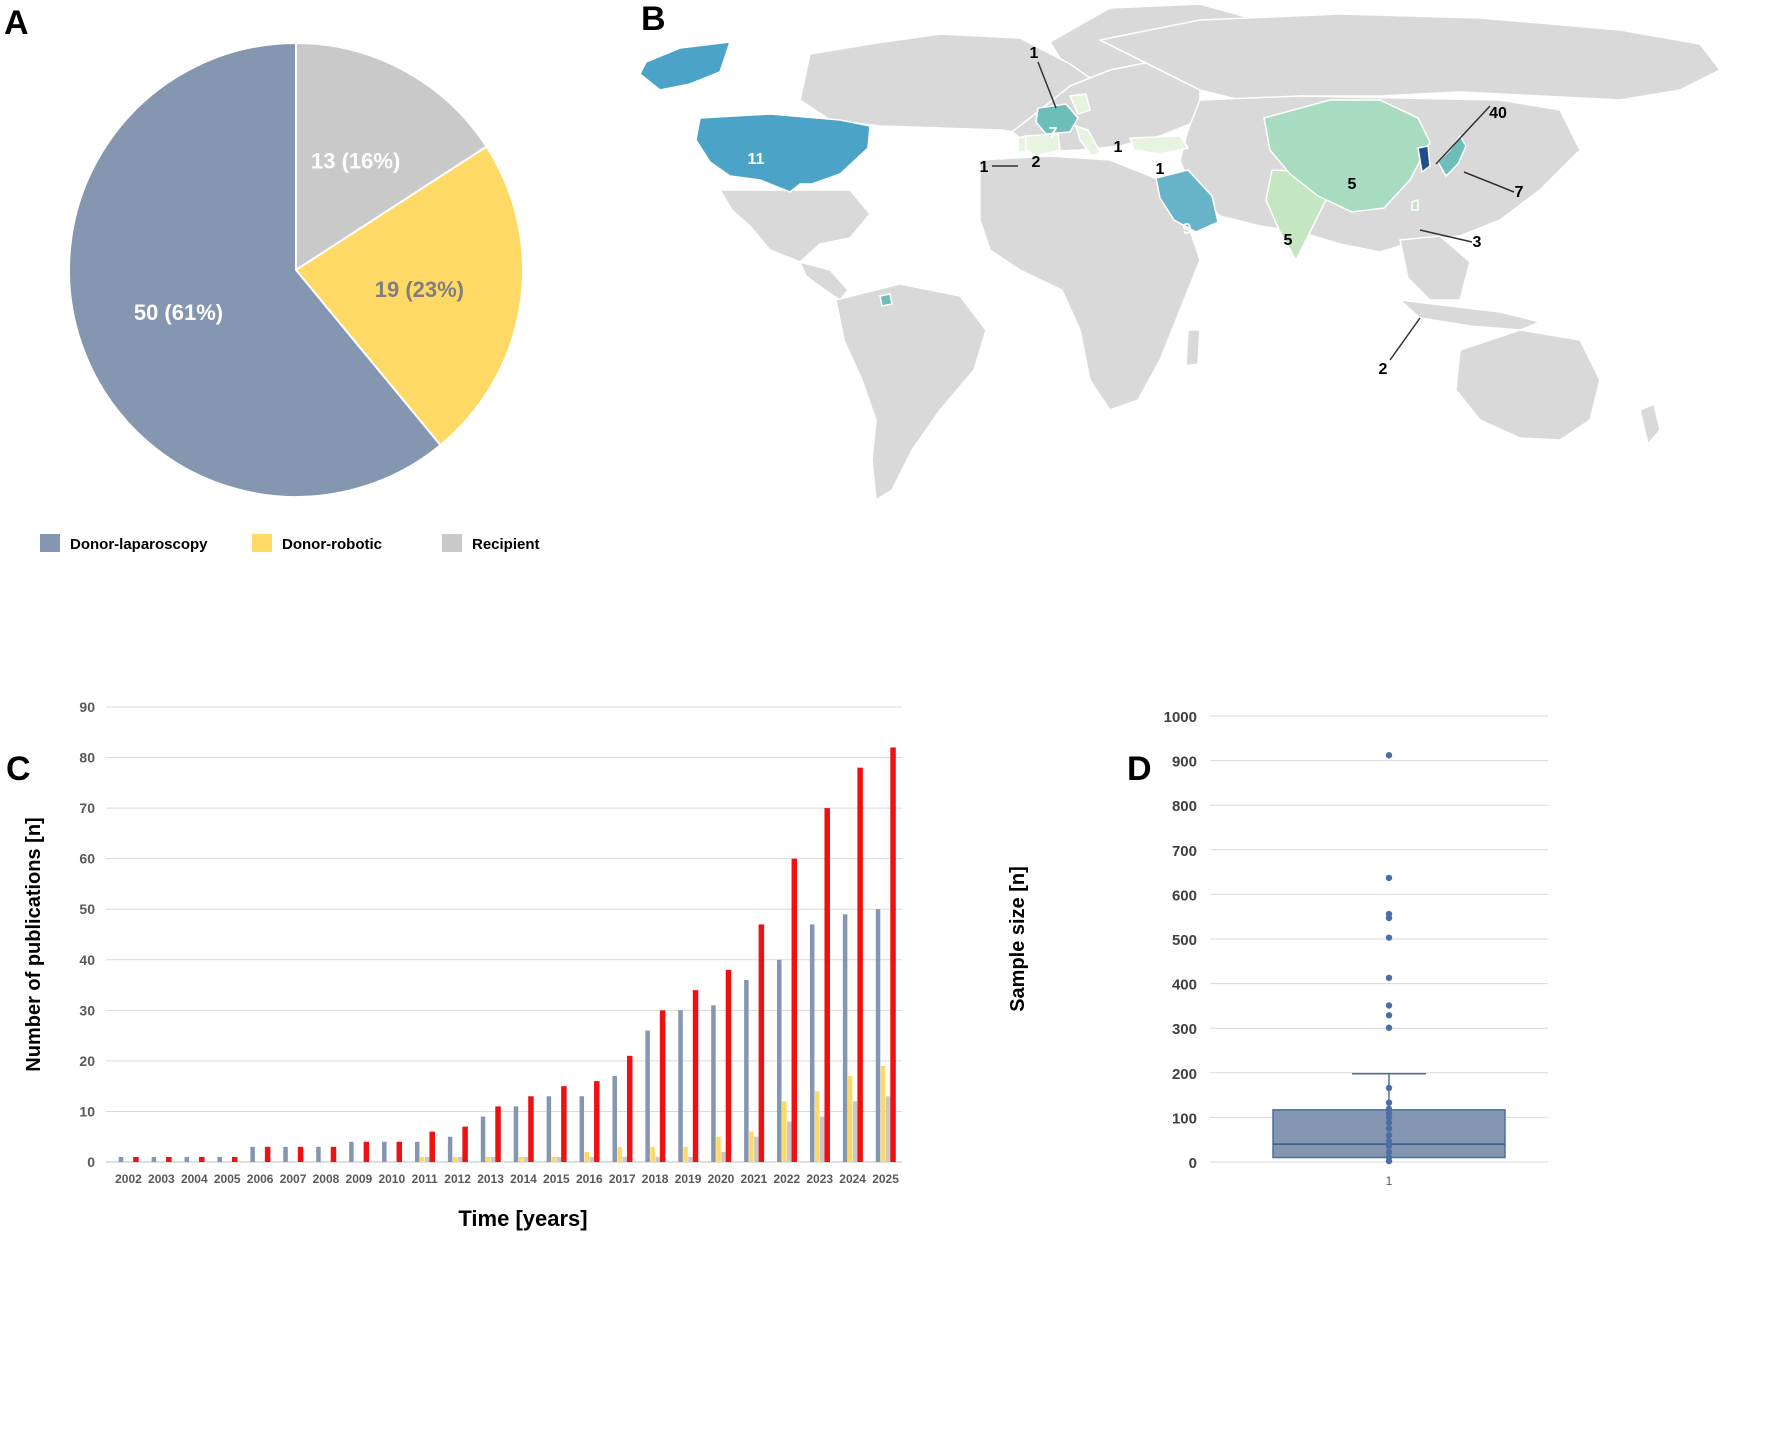 The height and width of the screenshot is (1442, 1772). Describe the element at coordinates (1470, 314) in the screenshot. I see `land-indonesia` at that location.